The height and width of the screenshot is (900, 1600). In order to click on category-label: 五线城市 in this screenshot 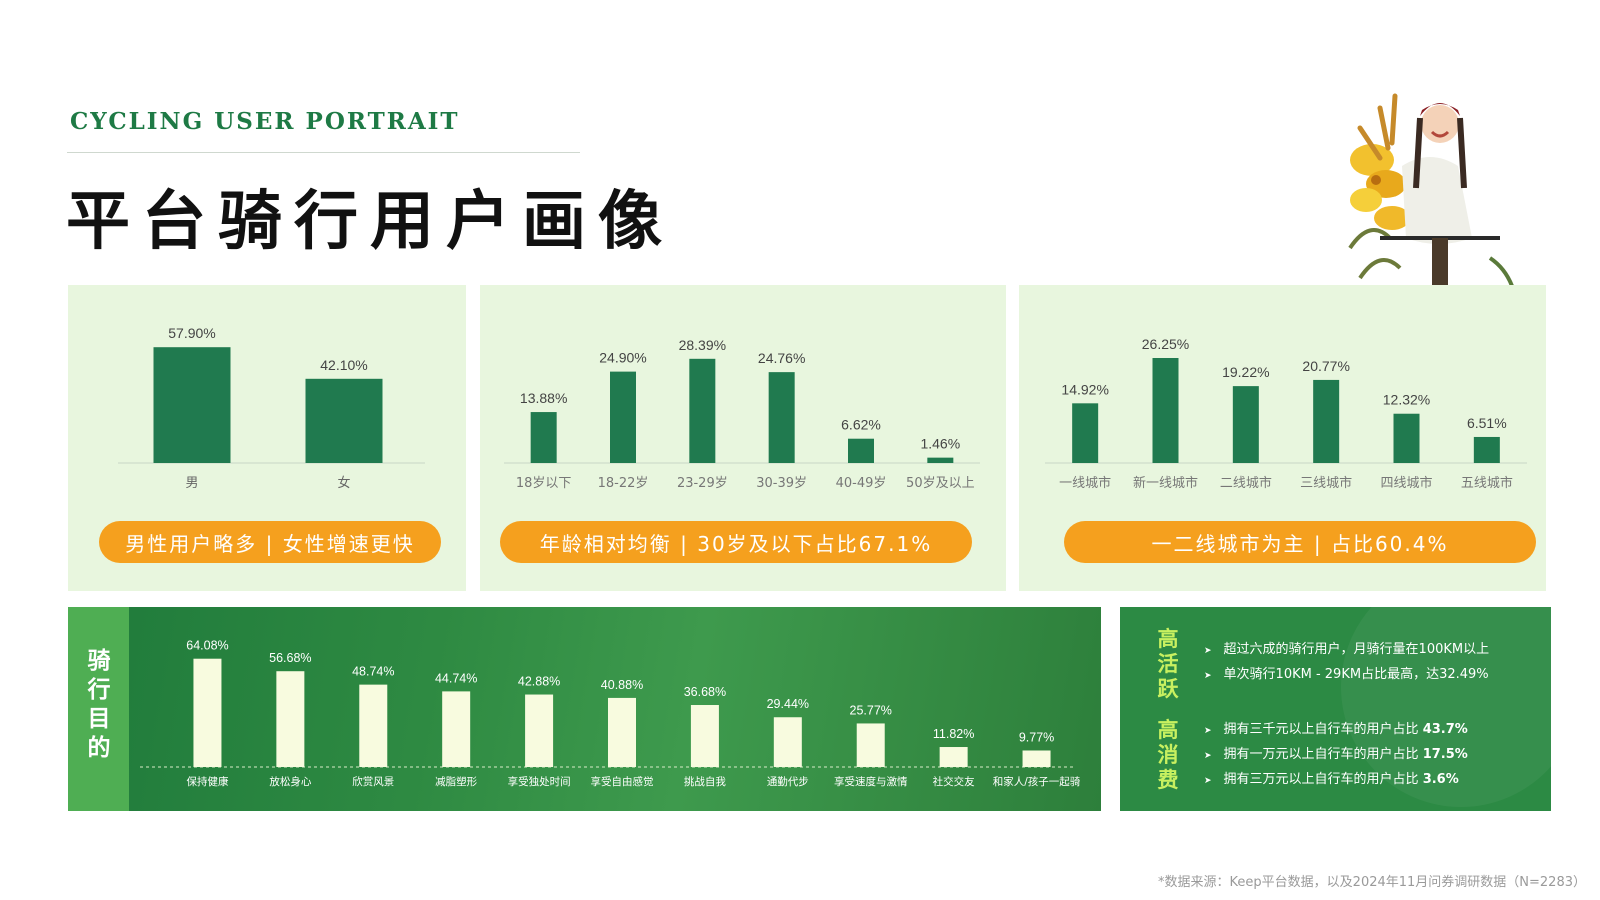, I will do `click(1487, 483)`.